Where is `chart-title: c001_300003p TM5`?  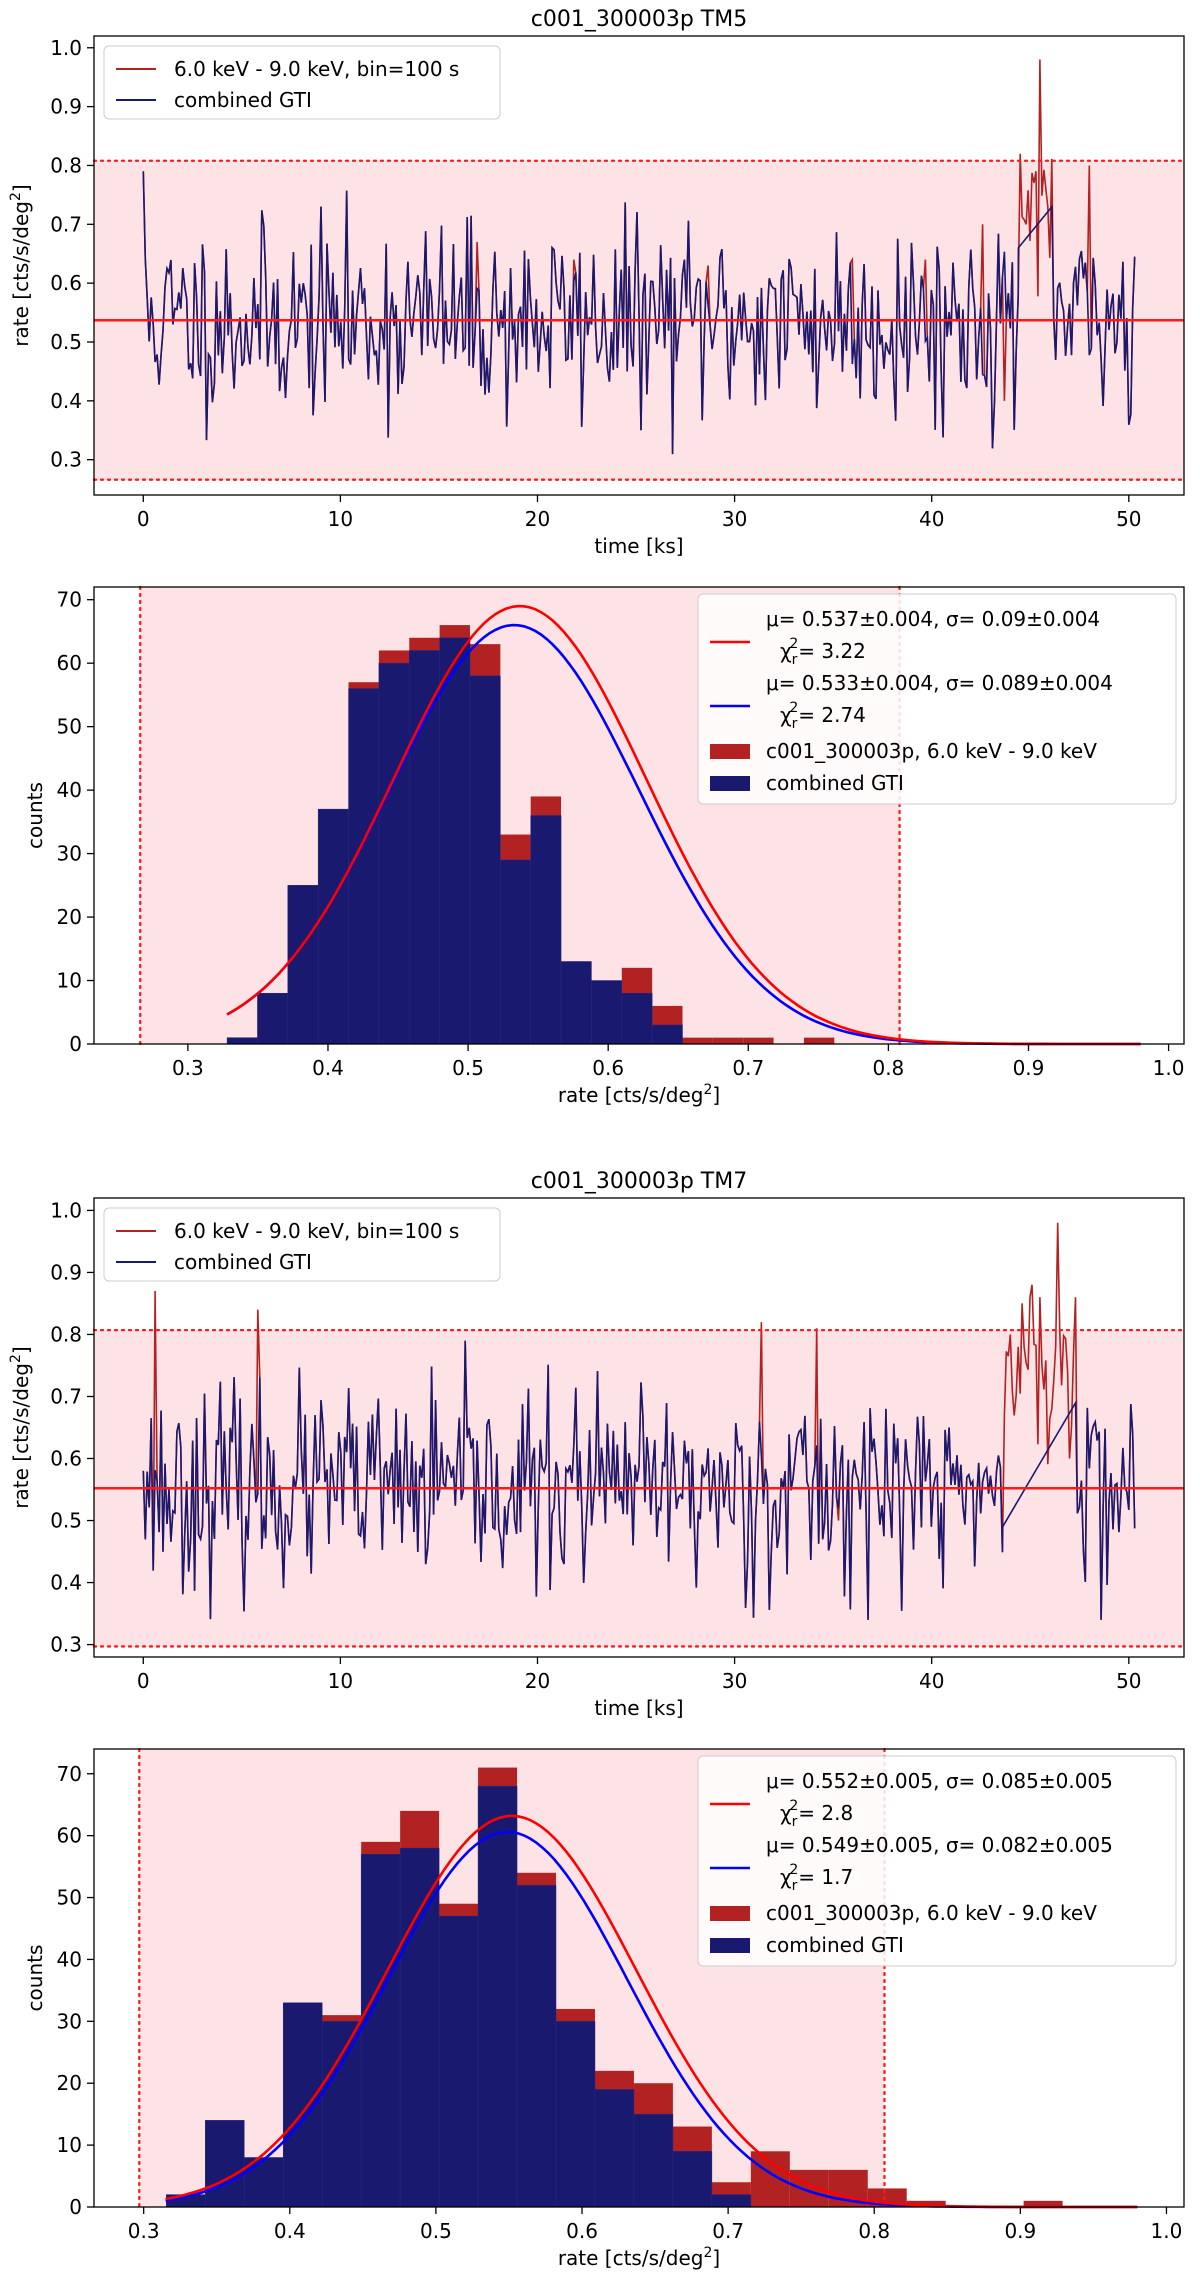
chart-title: c001_300003p TM5 is located at coordinates (639, 19).